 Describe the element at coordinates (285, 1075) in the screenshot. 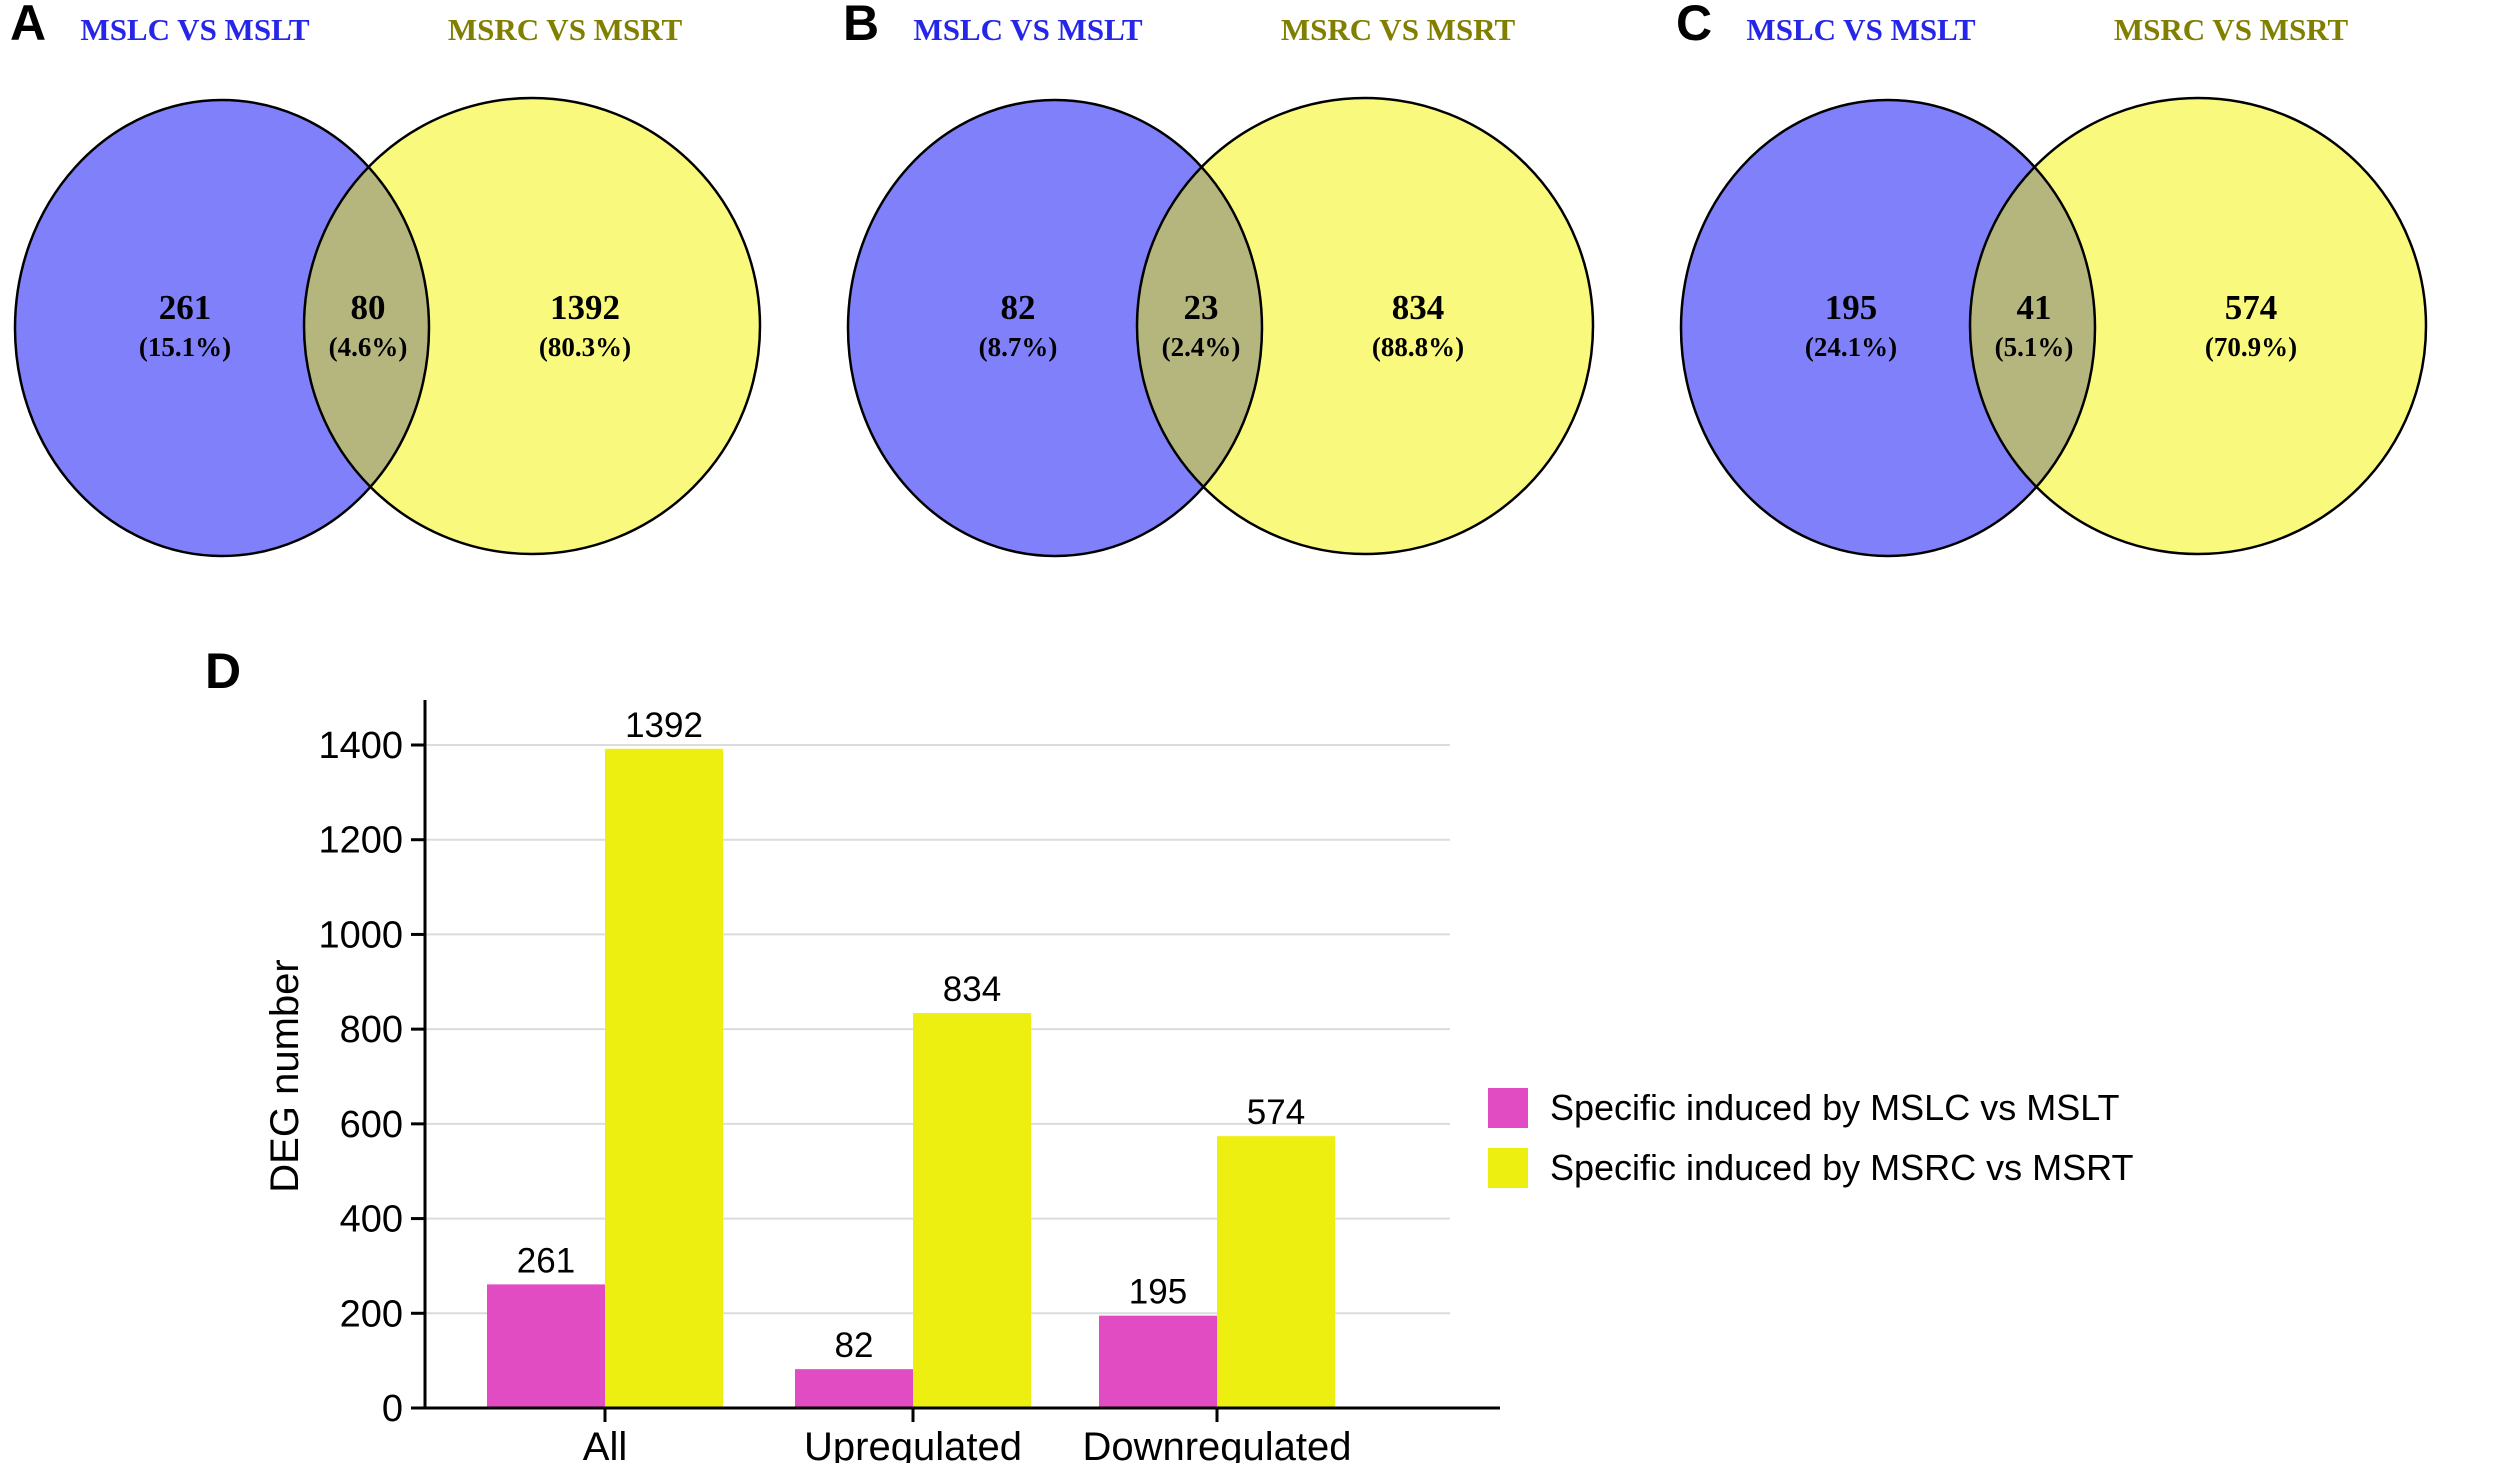

I see `y-axis-title: DEG number` at that location.